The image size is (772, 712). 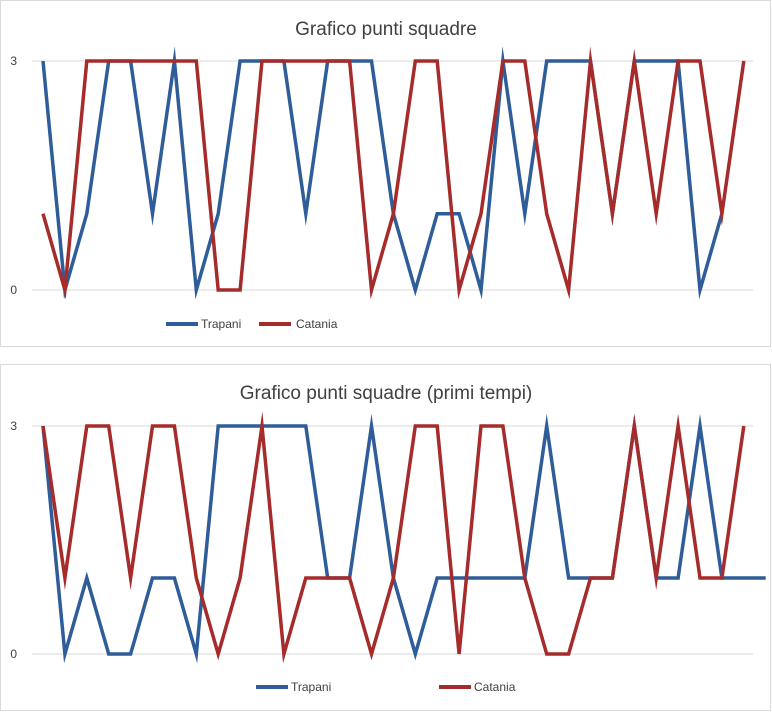 I want to click on chart-2-legend-label-catania: Catania, so click(x=495, y=687).